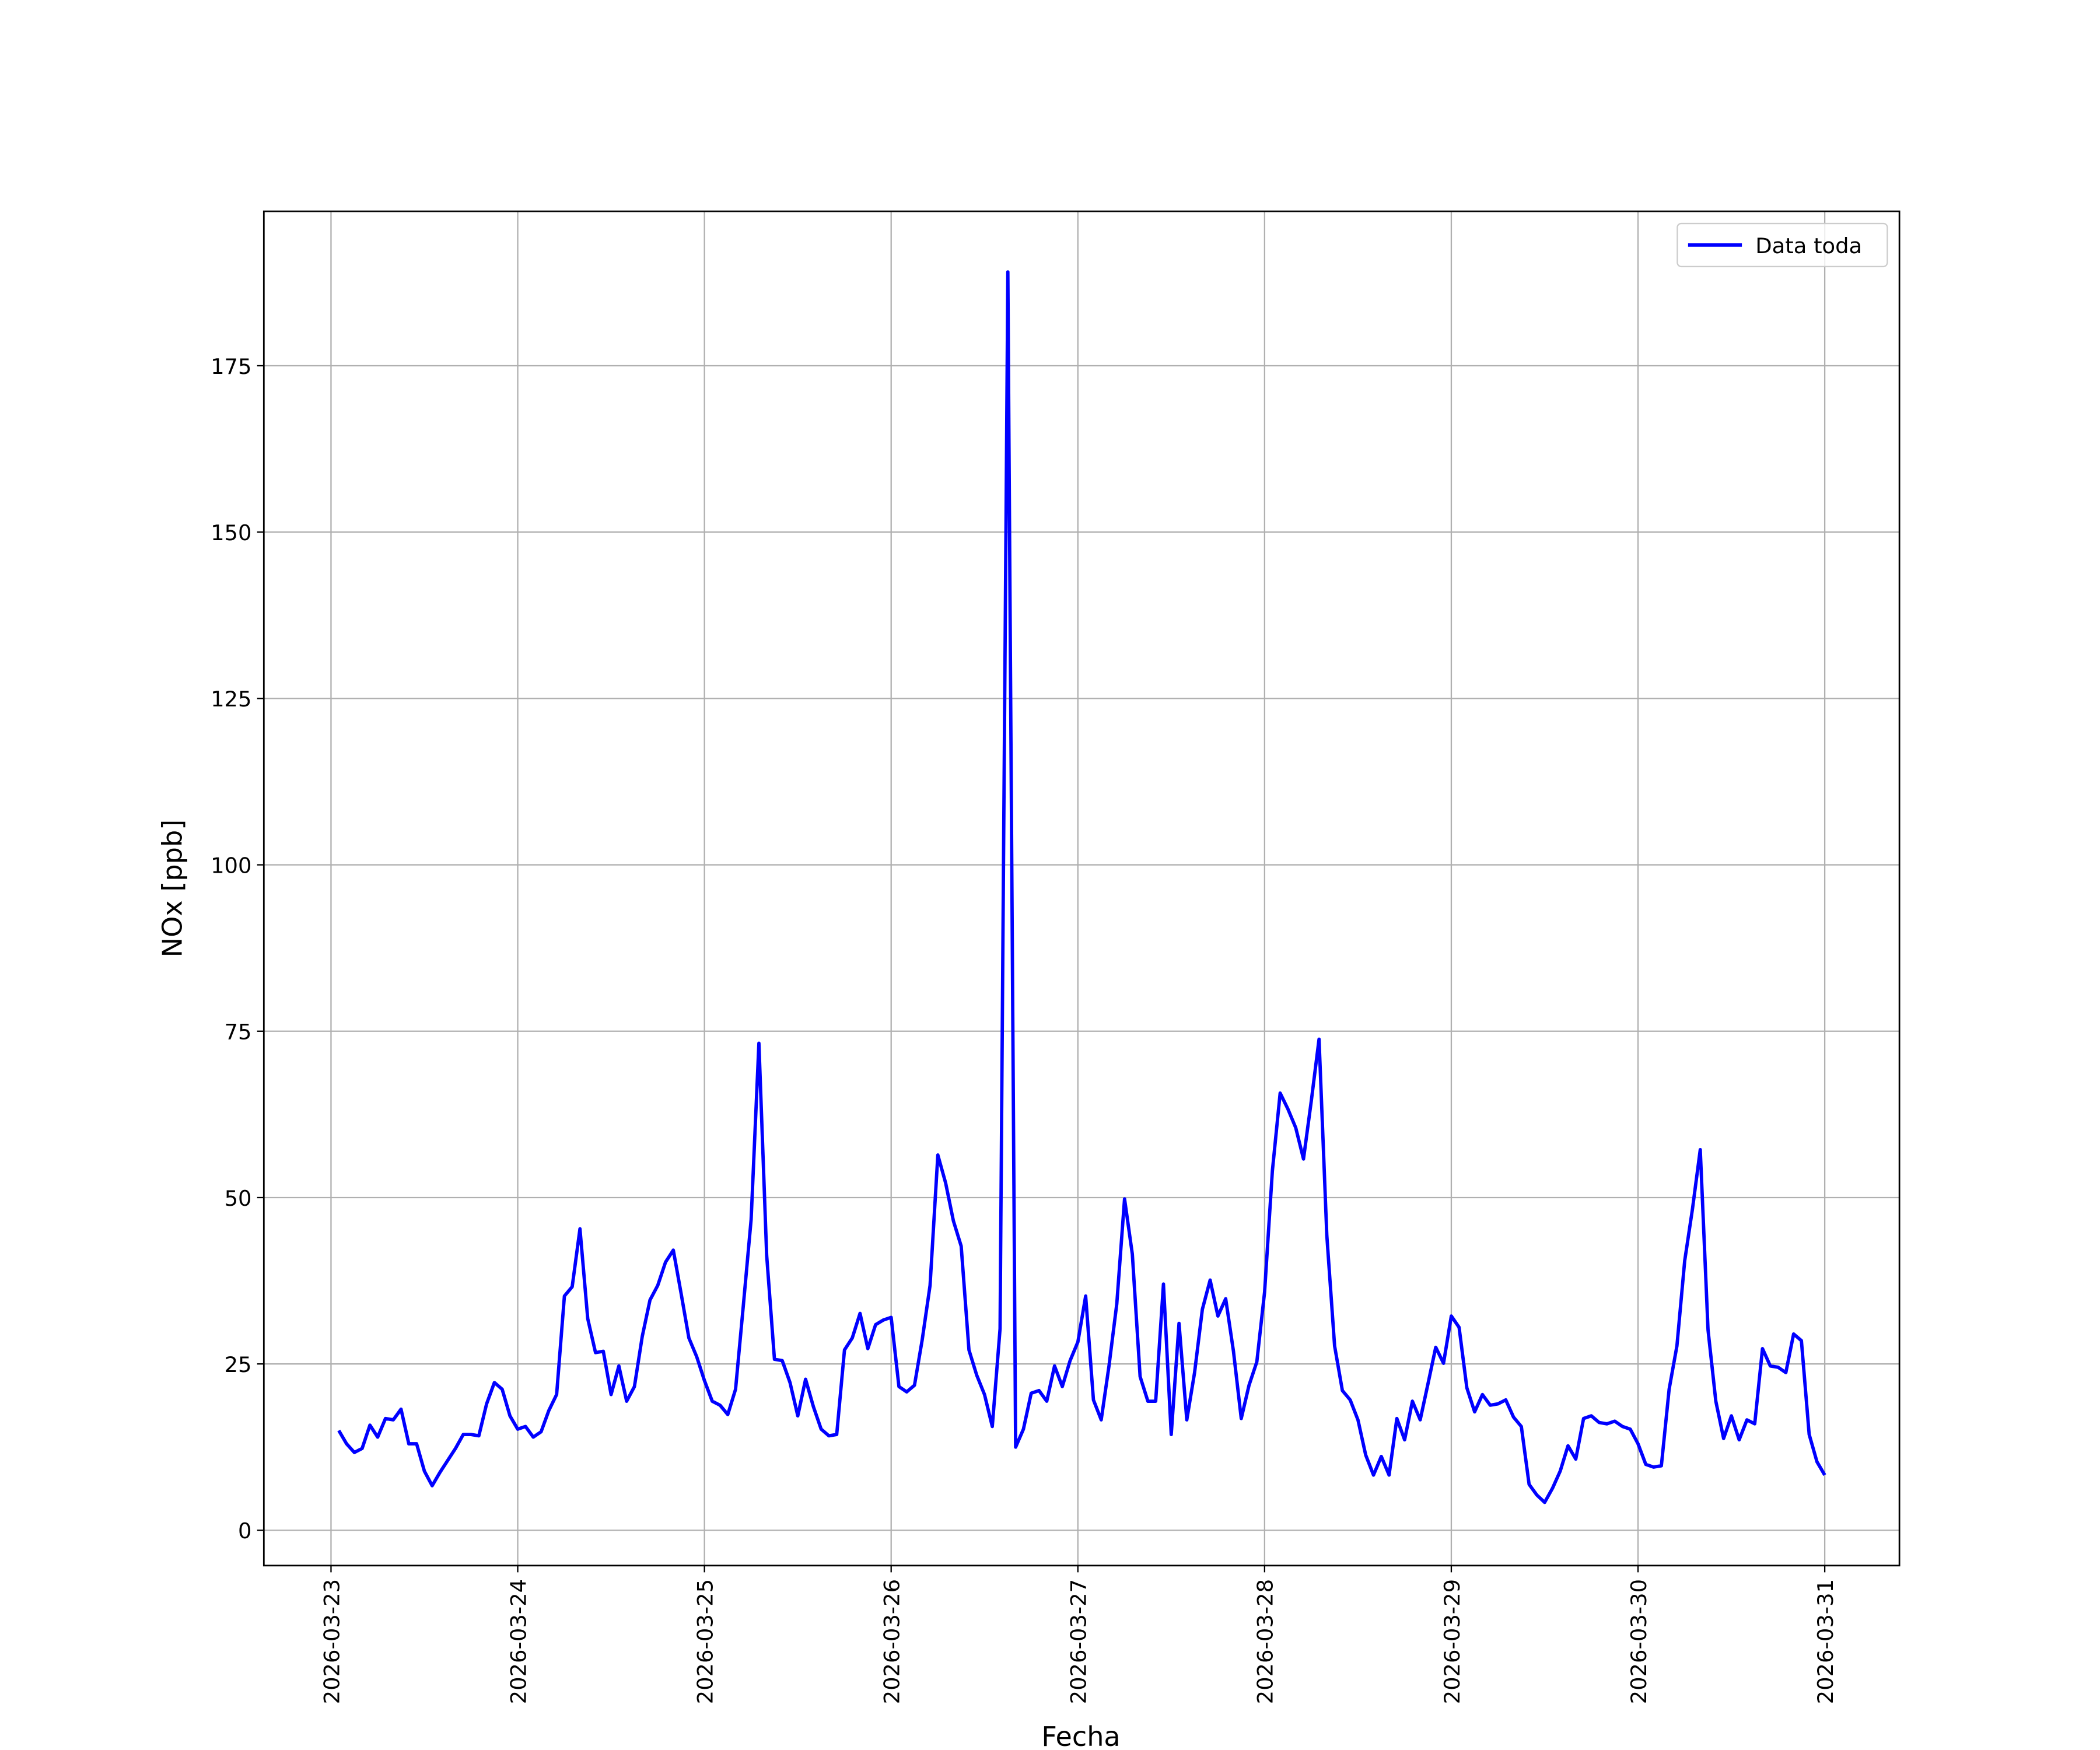 This screenshot has height=1750, width=2100. What do you see at coordinates (231, 532) in the screenshot?
I see `y-tick-label: 150` at bounding box center [231, 532].